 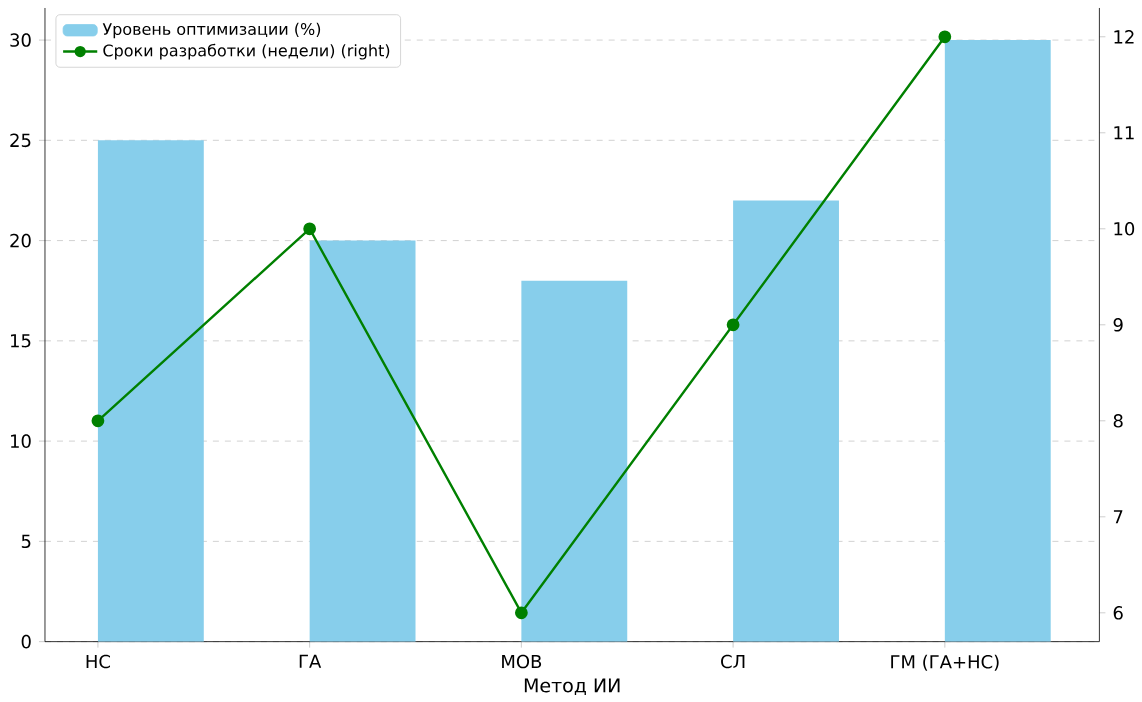 I want to click on legend-label: Сроки разработки (недели) (right), so click(x=246, y=52).